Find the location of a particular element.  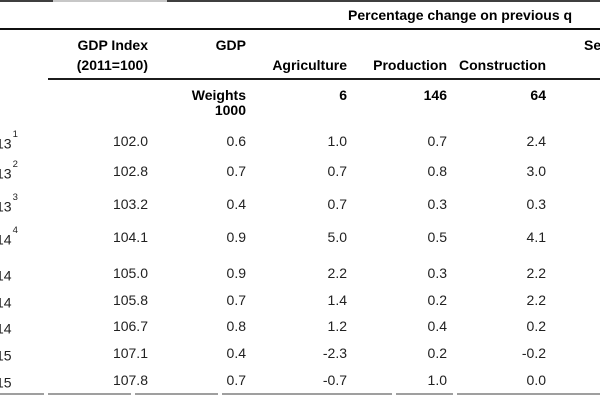

weights-gdp-total: 1000 is located at coordinates (230, 110).